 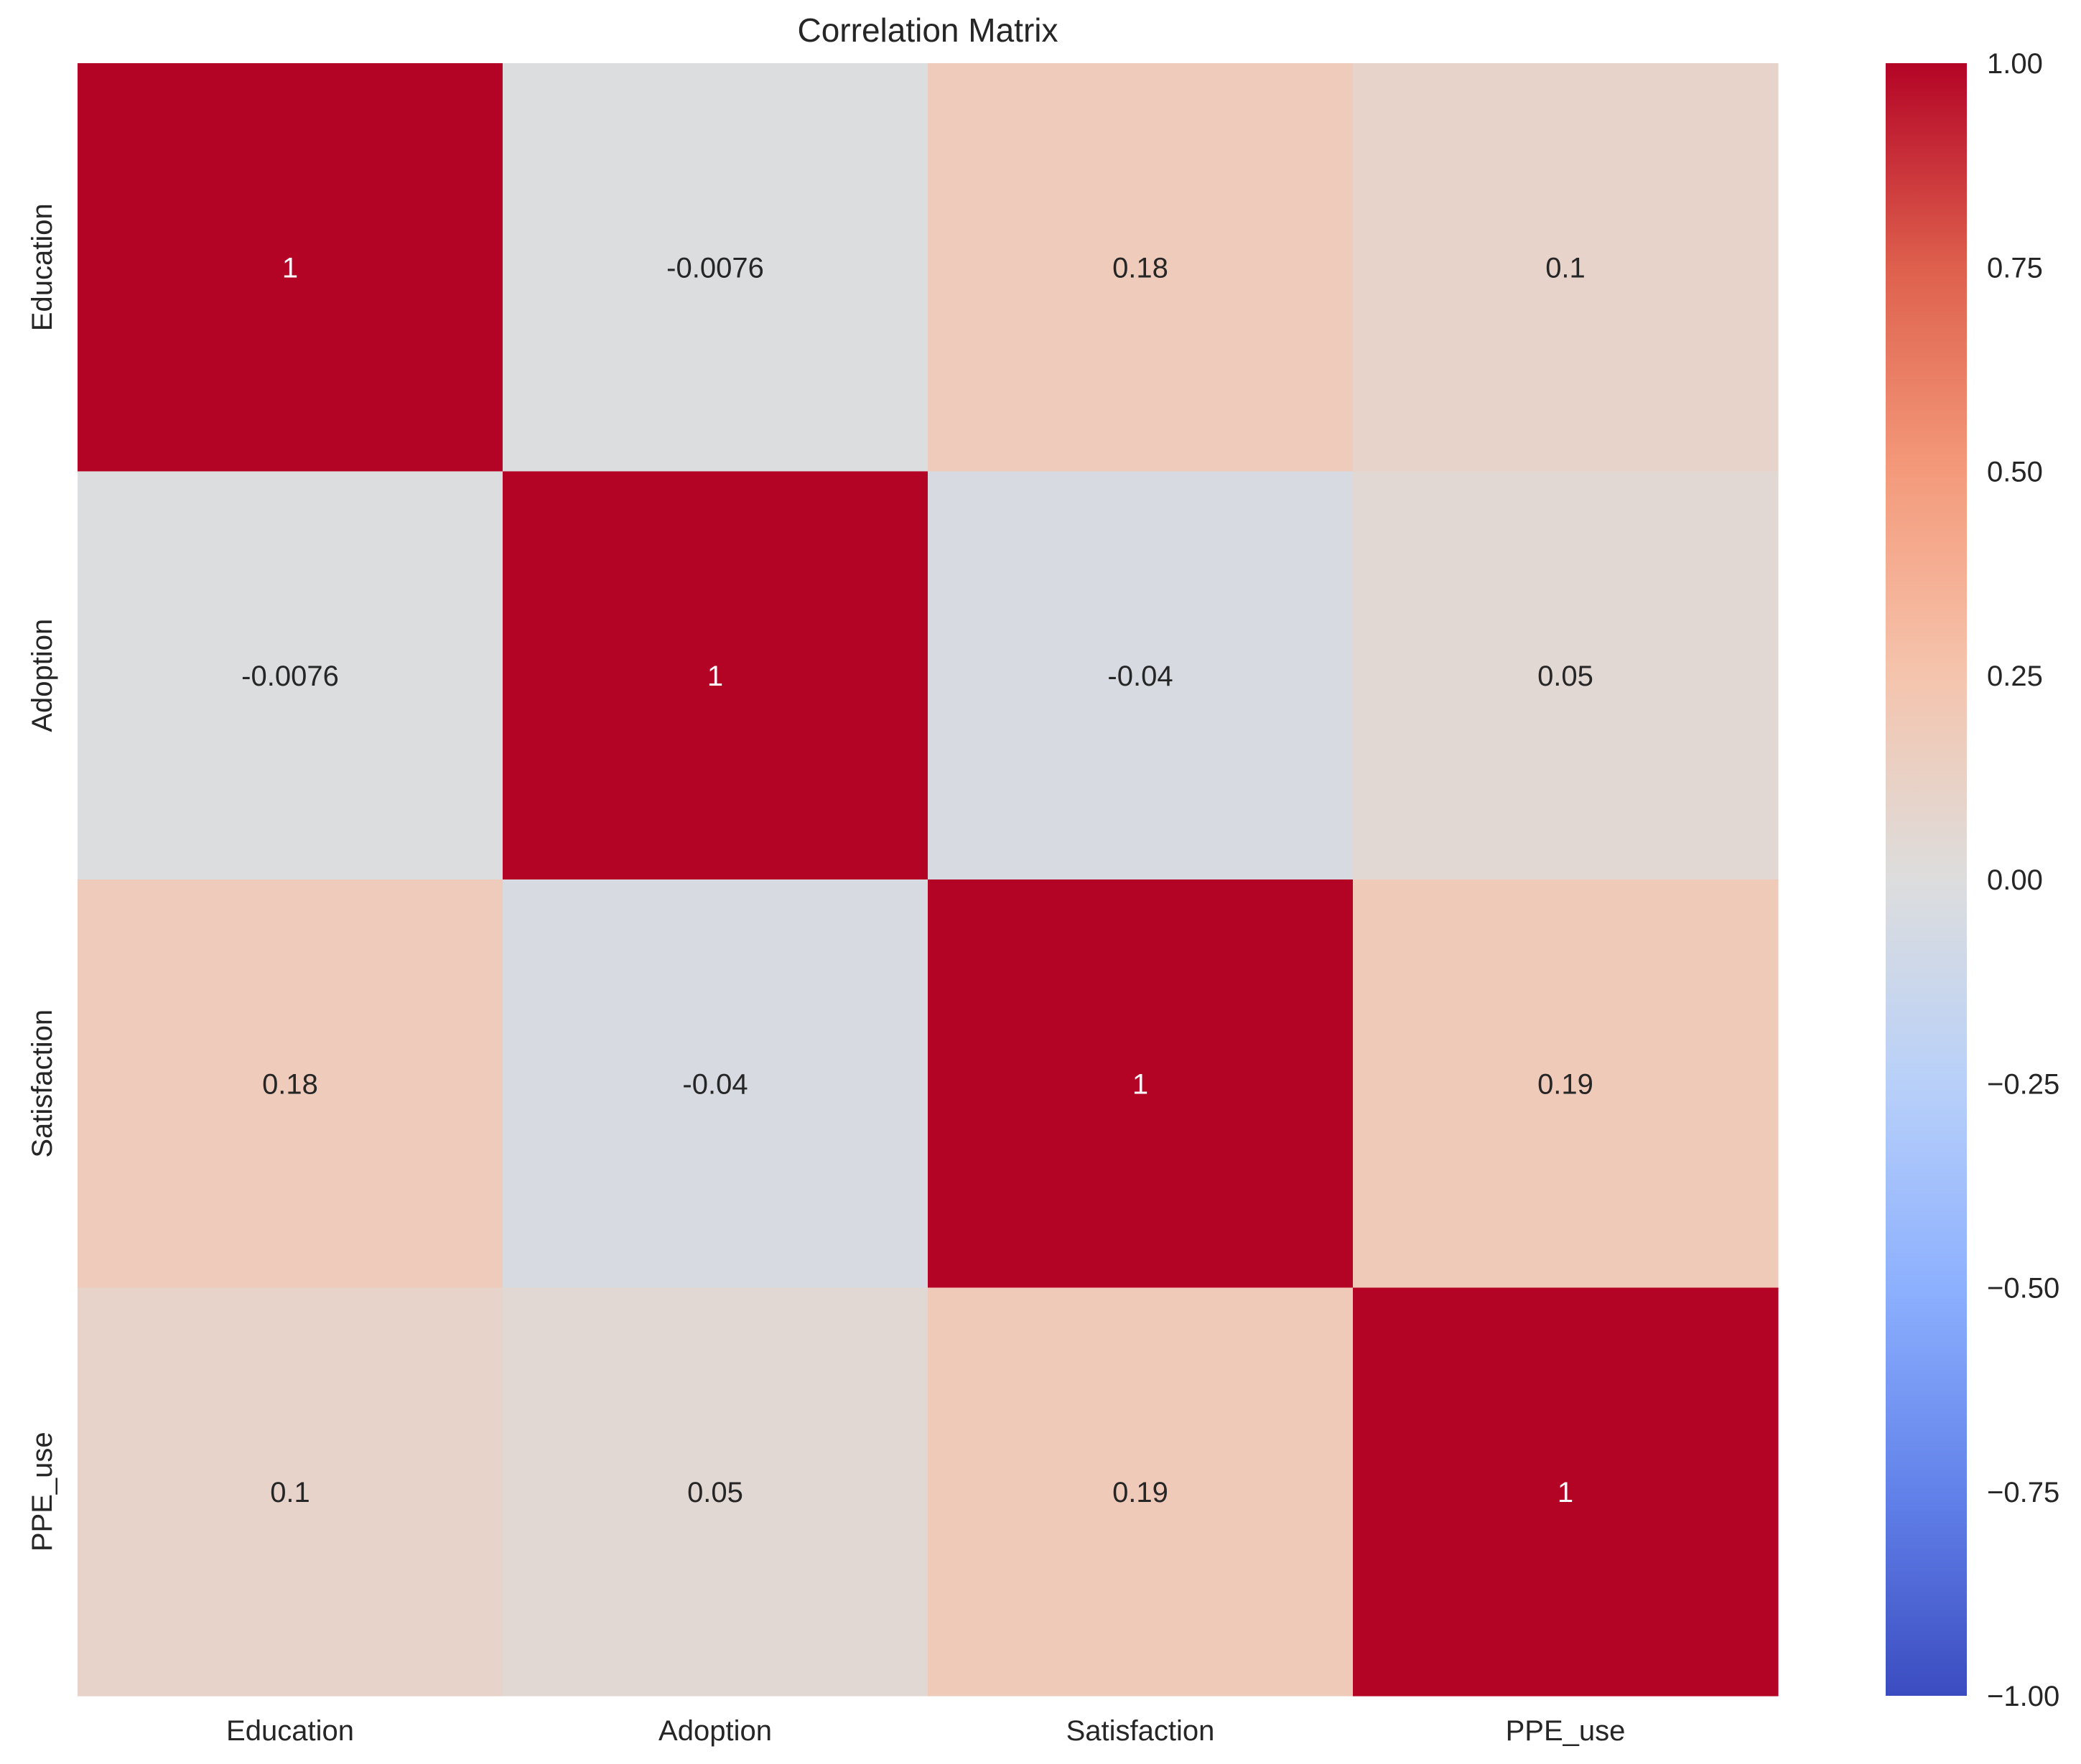 I want to click on colorbar-tick-label: 0.75, so click(x=2015, y=268).